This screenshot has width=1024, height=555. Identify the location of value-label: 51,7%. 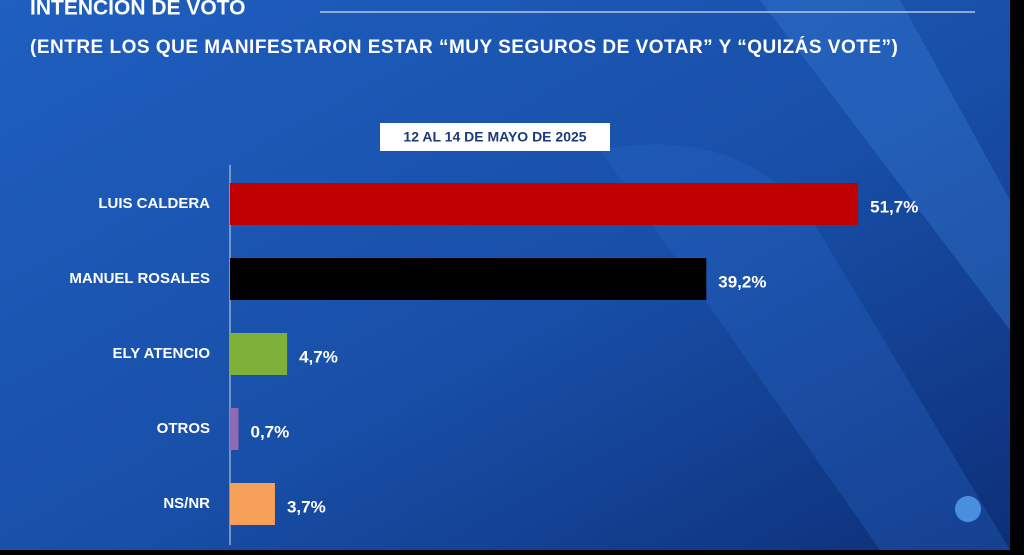
(894, 206).